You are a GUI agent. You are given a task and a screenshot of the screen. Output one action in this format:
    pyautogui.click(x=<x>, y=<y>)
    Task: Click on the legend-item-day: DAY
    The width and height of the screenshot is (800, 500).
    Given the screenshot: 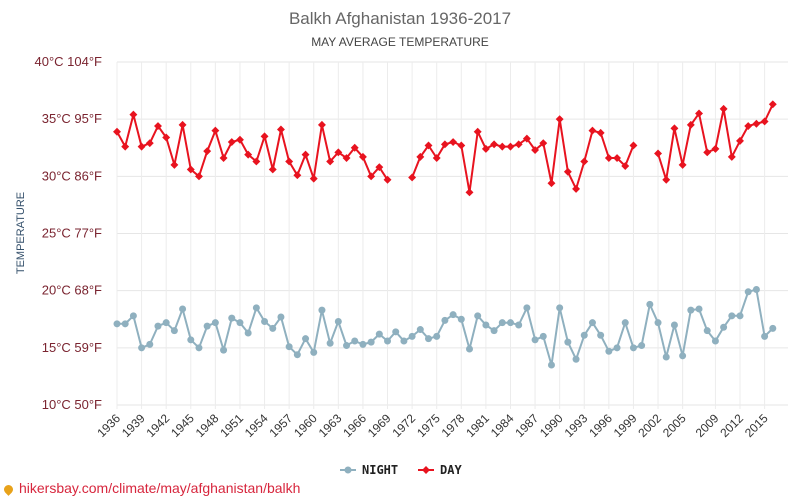 What is the action you would take?
    pyautogui.click(x=440, y=470)
    